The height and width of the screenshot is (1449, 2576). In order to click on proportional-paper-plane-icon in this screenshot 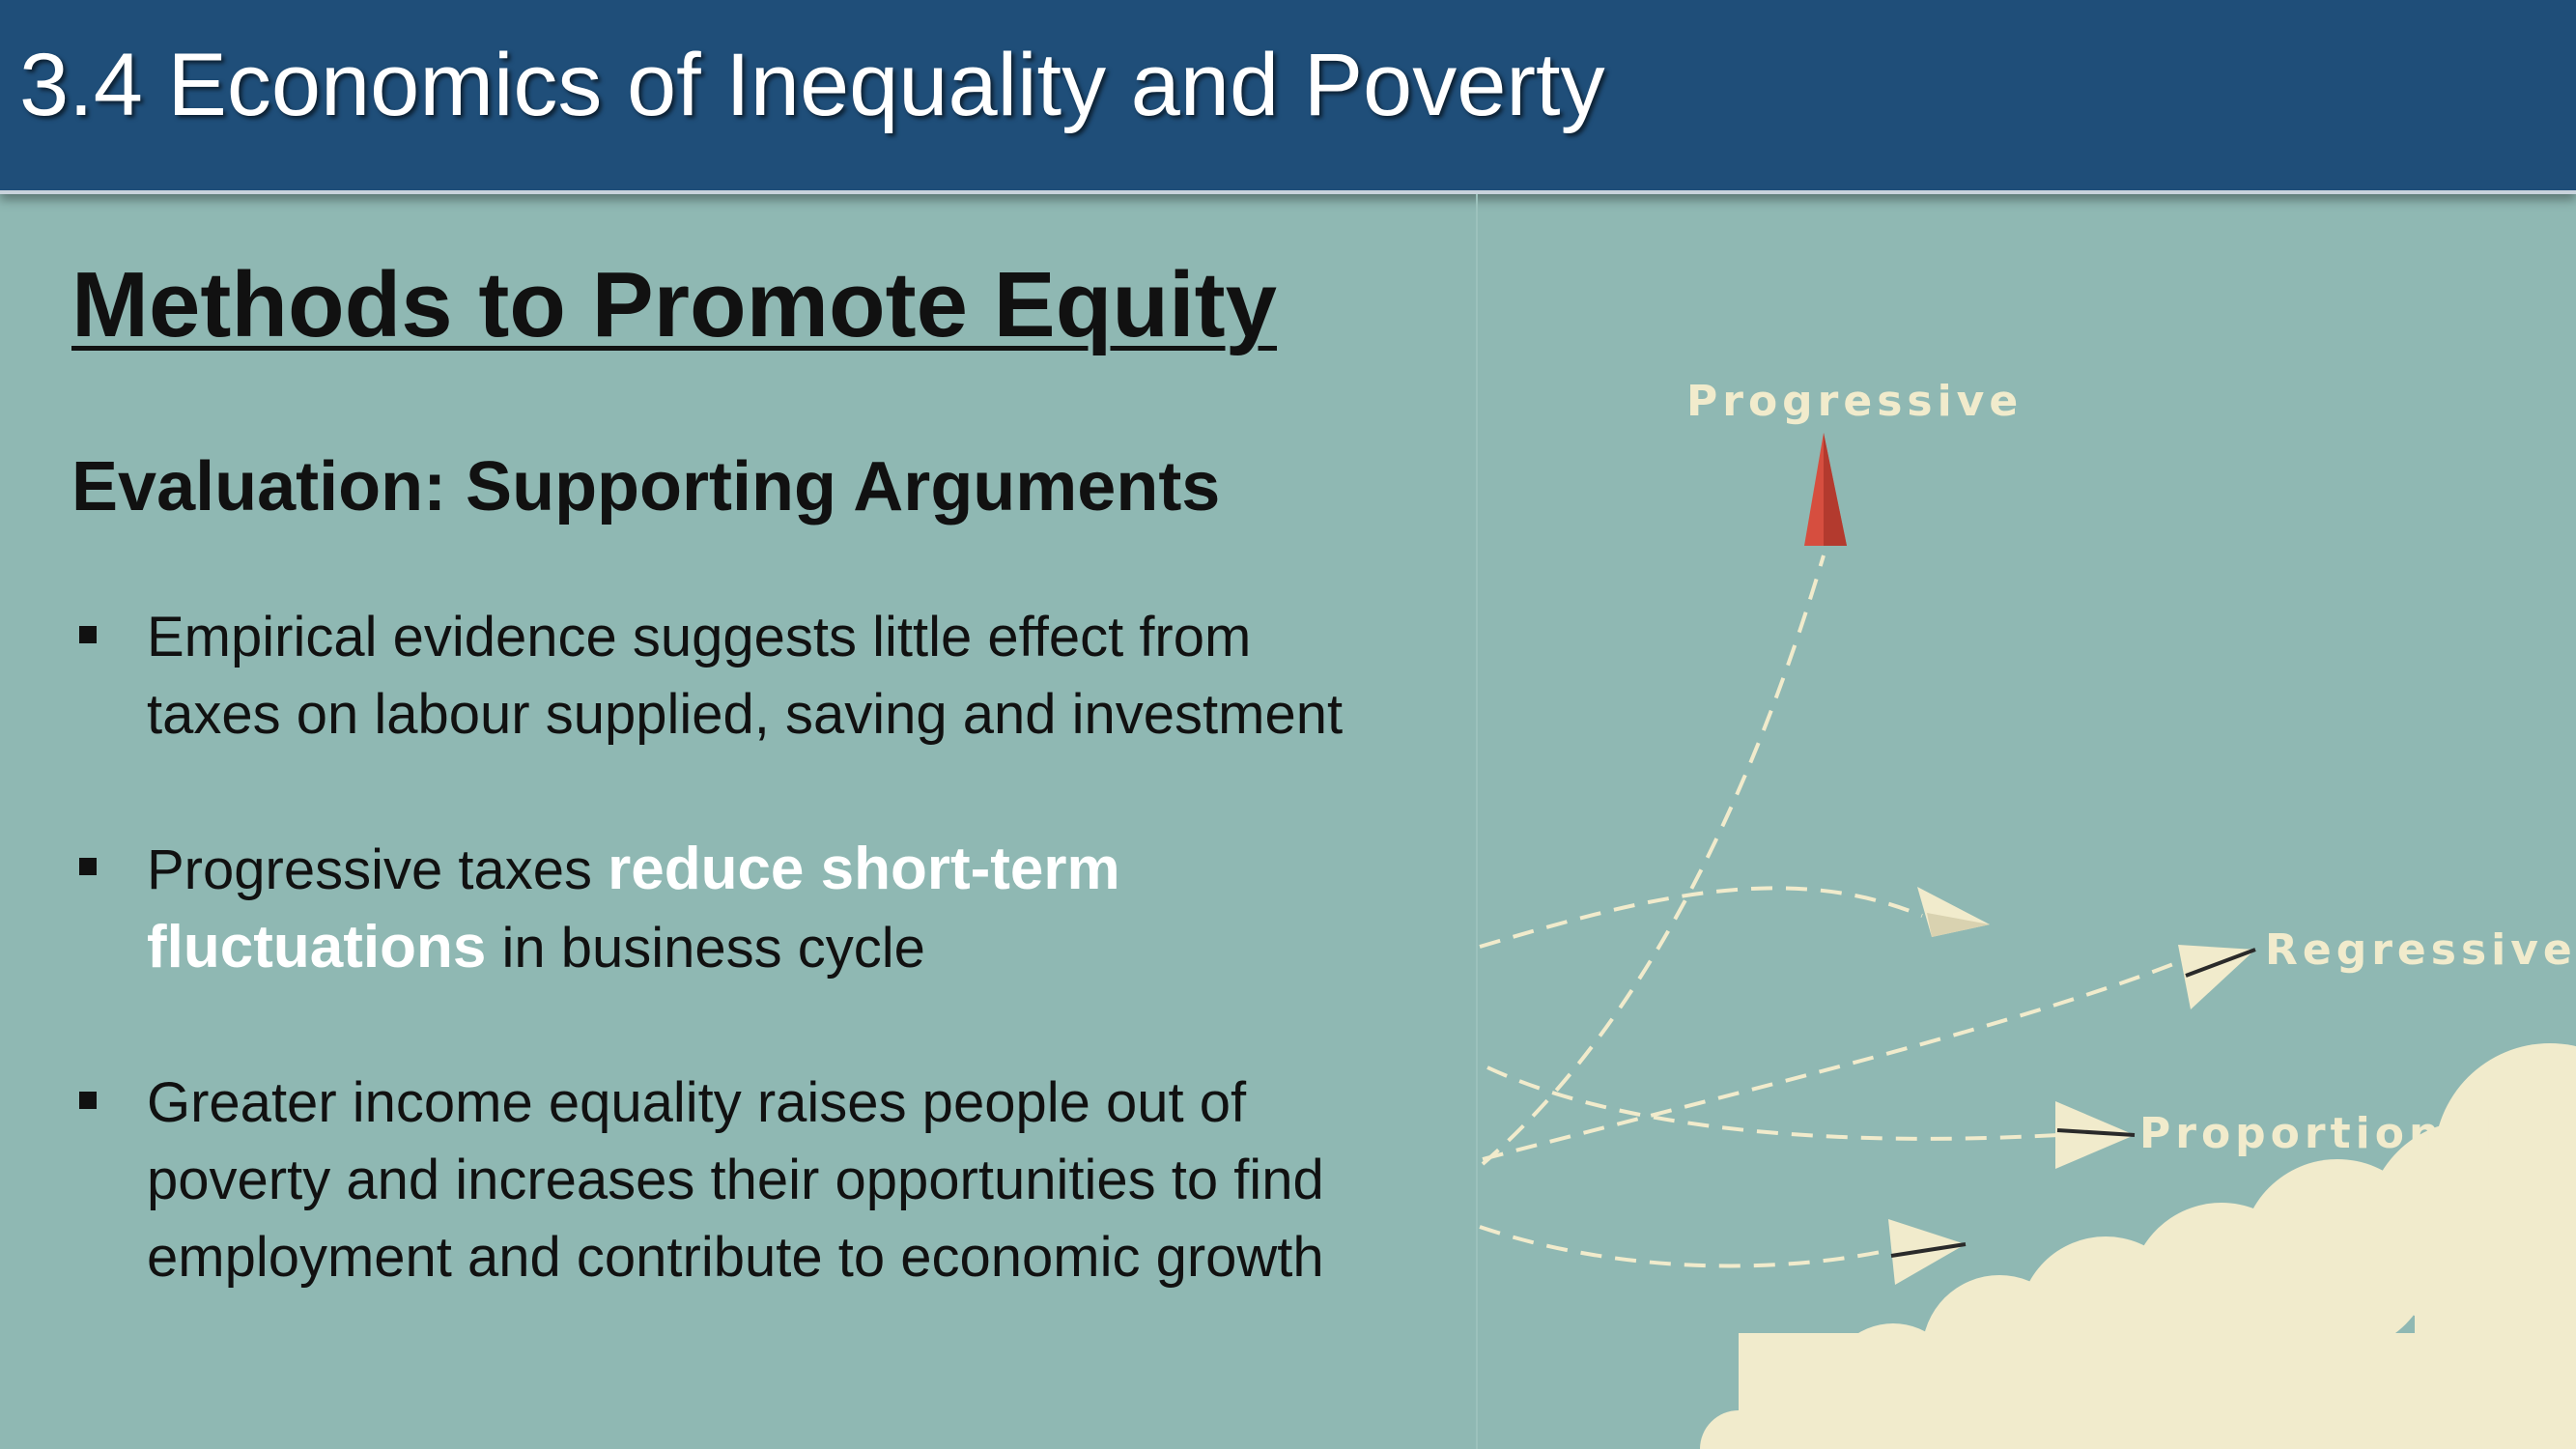, I will do `click(2095, 1135)`.